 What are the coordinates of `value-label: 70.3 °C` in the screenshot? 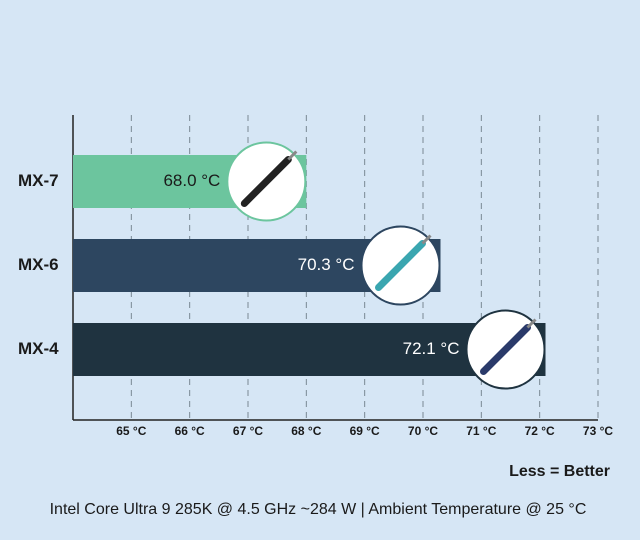 It's located at (326, 264).